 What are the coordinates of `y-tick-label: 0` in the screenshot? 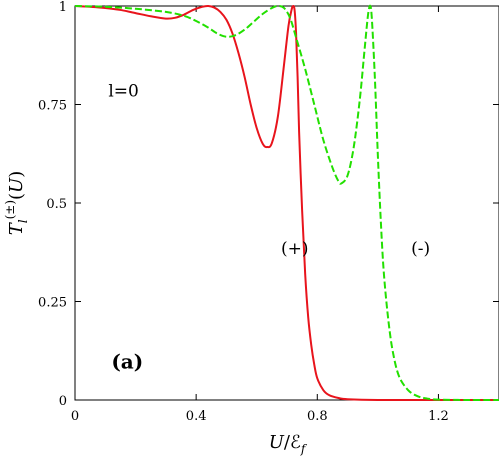 It's located at (63, 401).